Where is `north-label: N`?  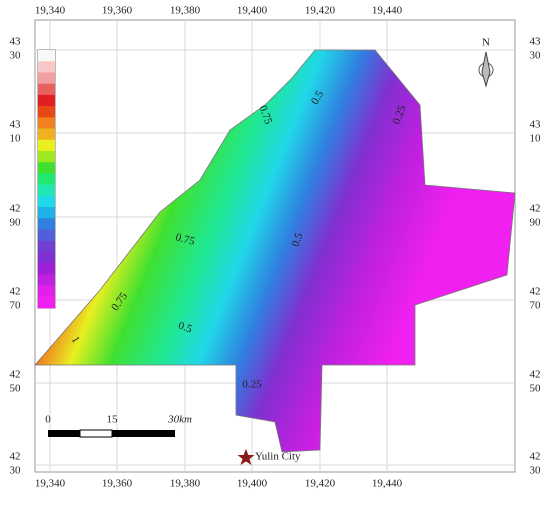 north-label: N is located at coordinates (486, 43).